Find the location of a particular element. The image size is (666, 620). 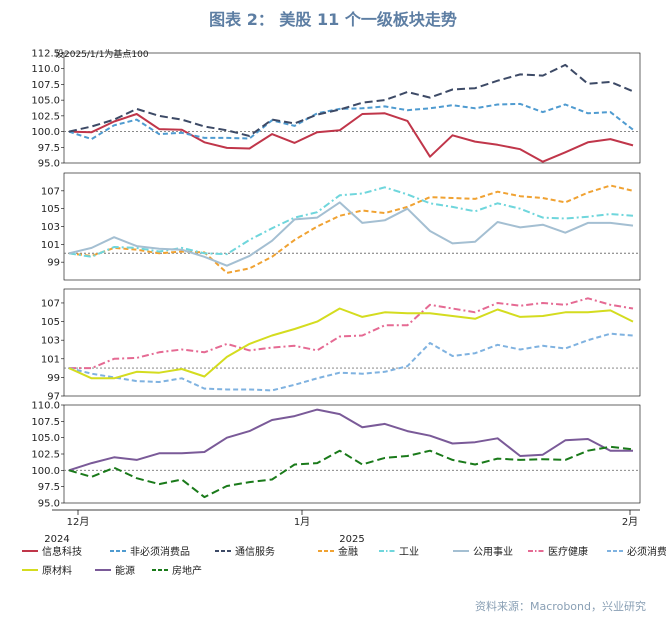

legend-label: 工业 is located at coordinates (409, 552).